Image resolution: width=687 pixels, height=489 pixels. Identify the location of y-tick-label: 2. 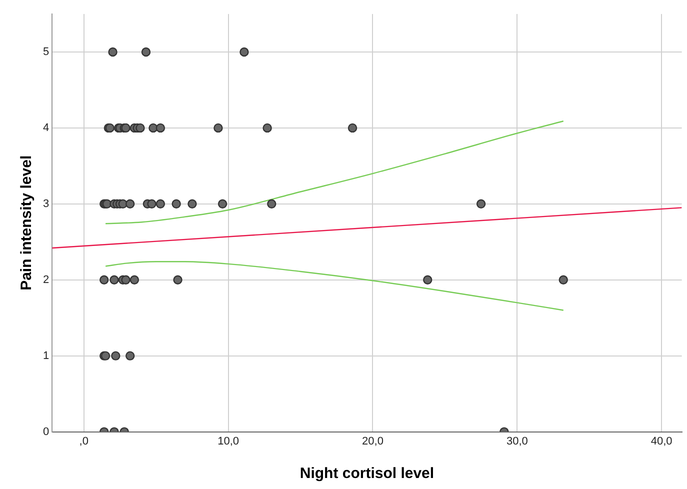
(46, 280).